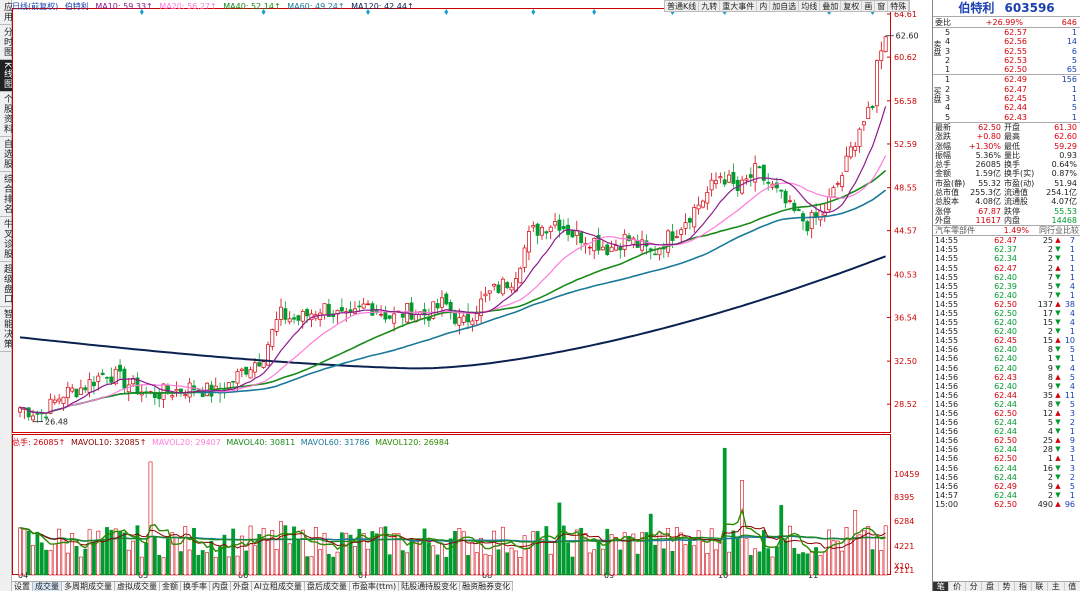 This screenshot has height=591, width=1080. Describe the element at coordinates (1045, 504) in the screenshot. I see `tick-volume: 490` at that location.